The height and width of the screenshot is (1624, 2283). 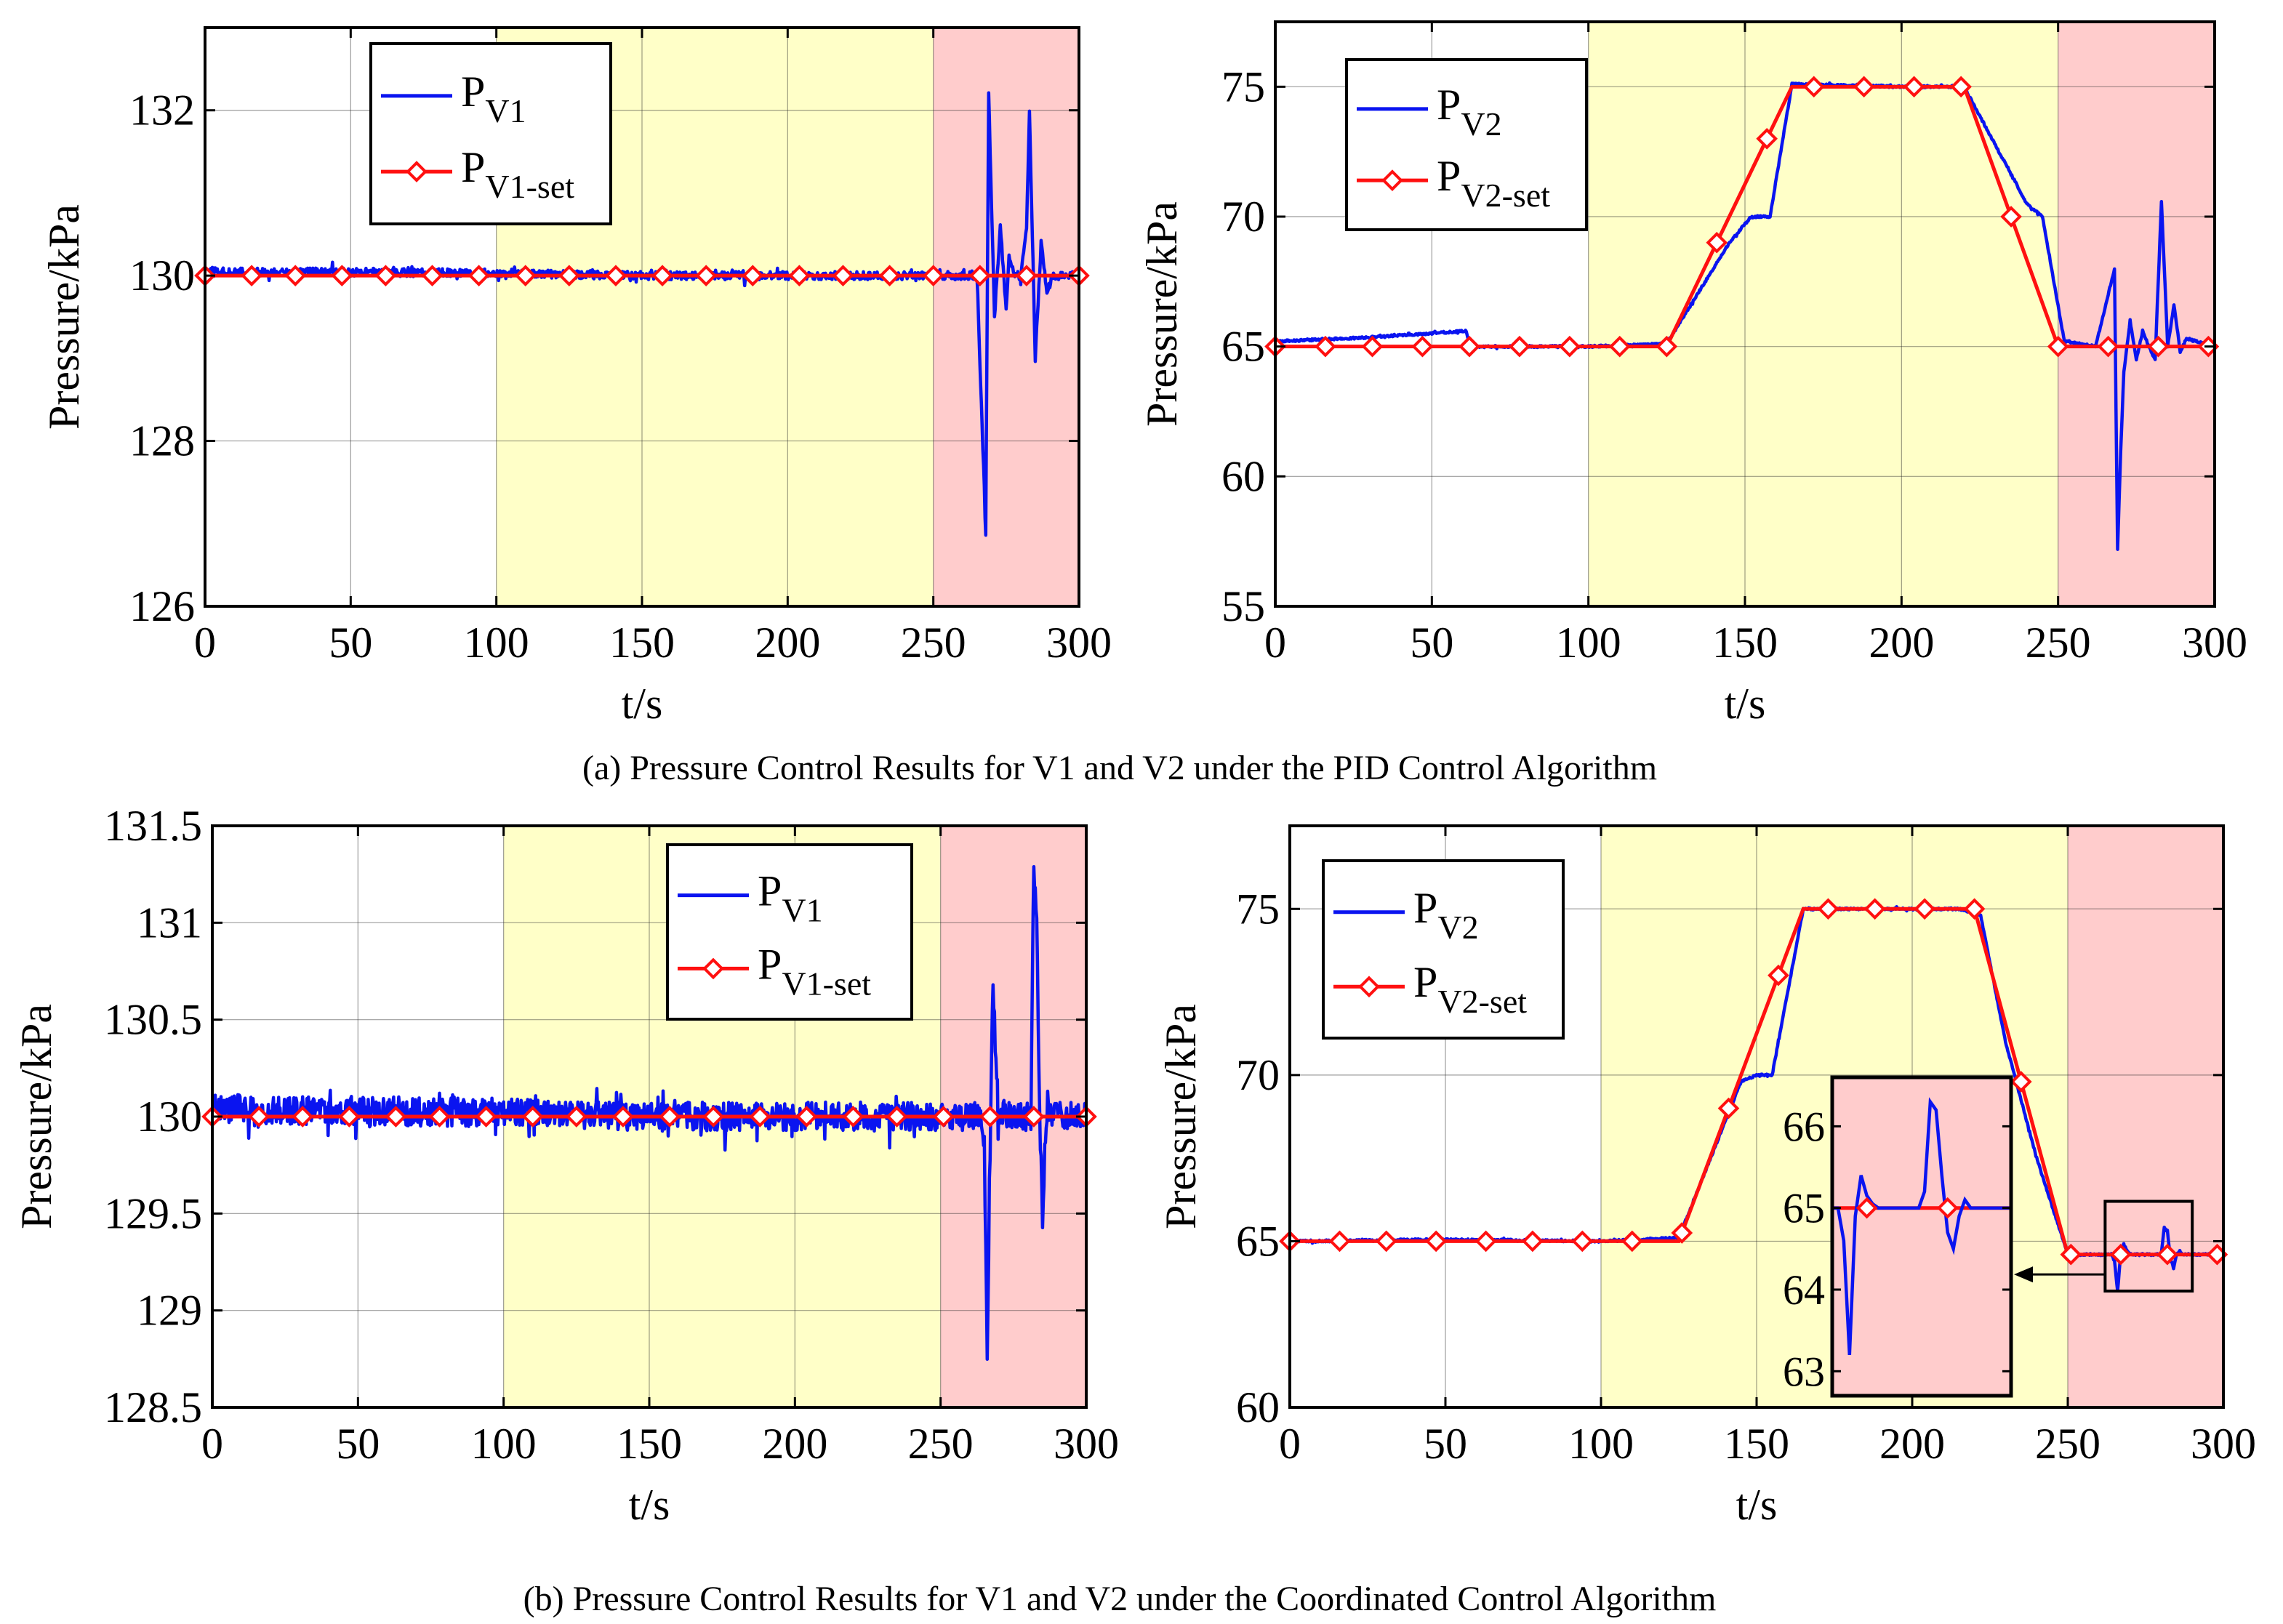 What do you see at coordinates (169, 1311) in the screenshot?
I see `y-tick-label: 129` at bounding box center [169, 1311].